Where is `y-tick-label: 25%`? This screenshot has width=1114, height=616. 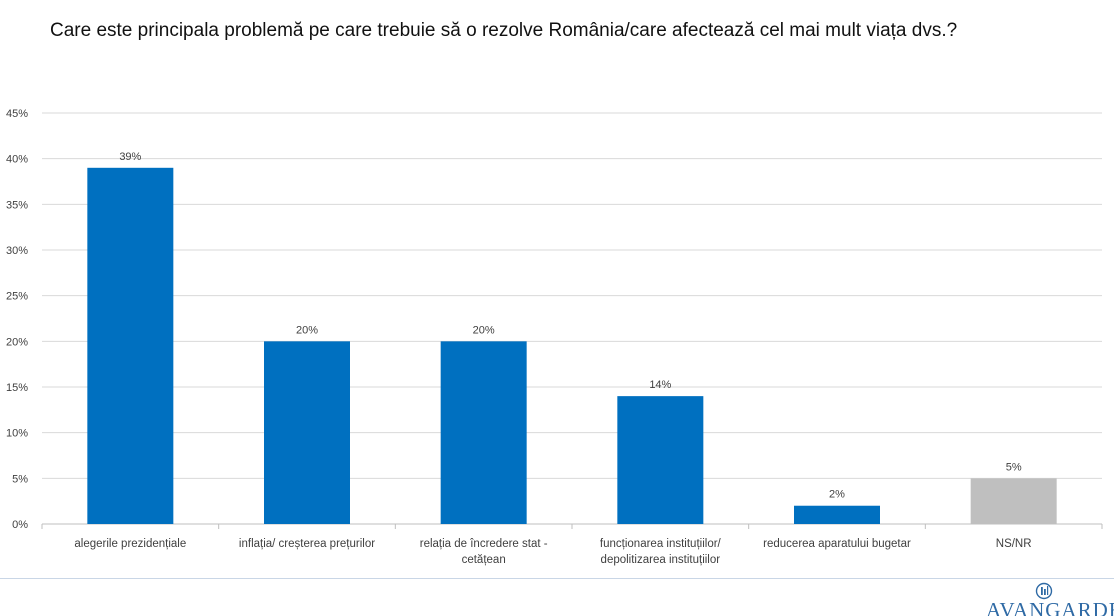 y-tick-label: 25% is located at coordinates (17, 297).